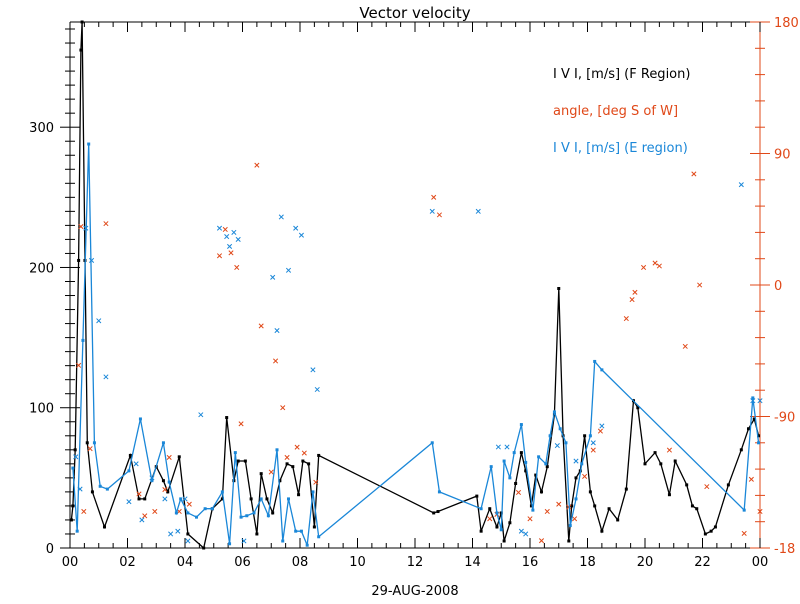  Describe the element at coordinates (621, 74) in the screenshot. I see `legend-entry: I V I, [m/s] (F Region)` at that location.